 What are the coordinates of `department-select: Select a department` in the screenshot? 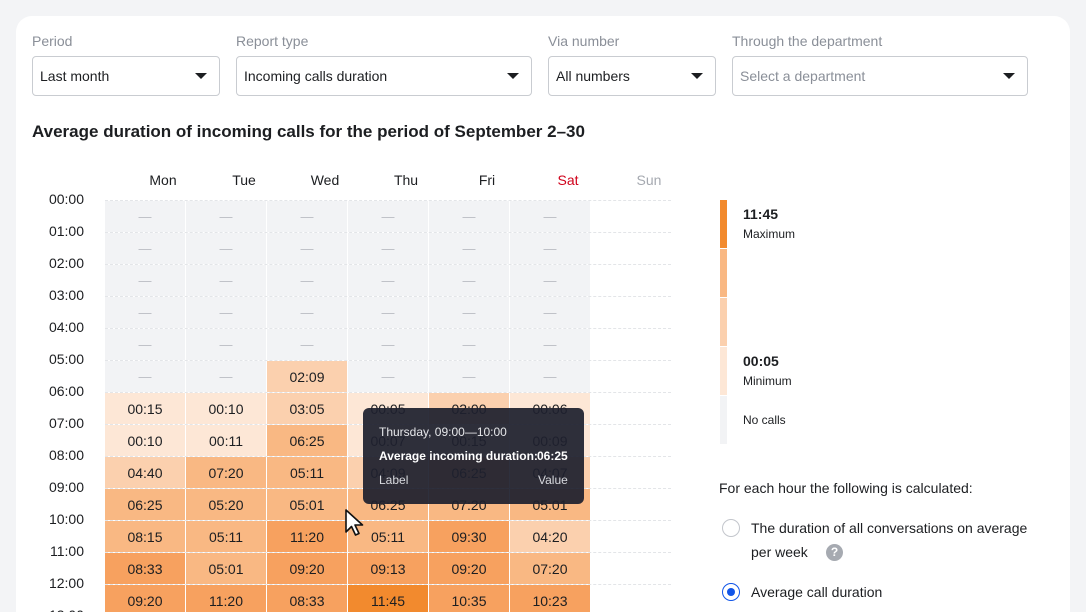 It's located at (880, 76).